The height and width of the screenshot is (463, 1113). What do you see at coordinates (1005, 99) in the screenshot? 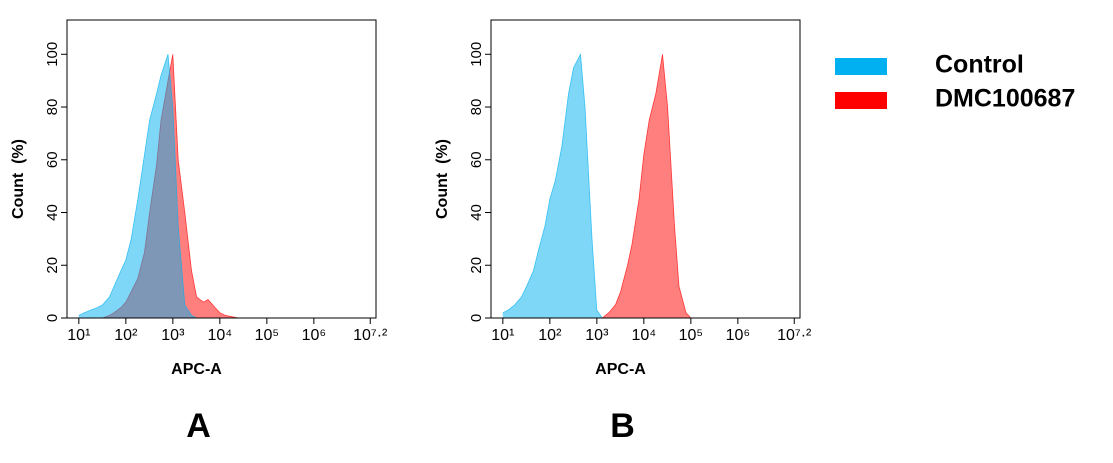
I see `legend-label: DMC100687` at bounding box center [1005, 99].